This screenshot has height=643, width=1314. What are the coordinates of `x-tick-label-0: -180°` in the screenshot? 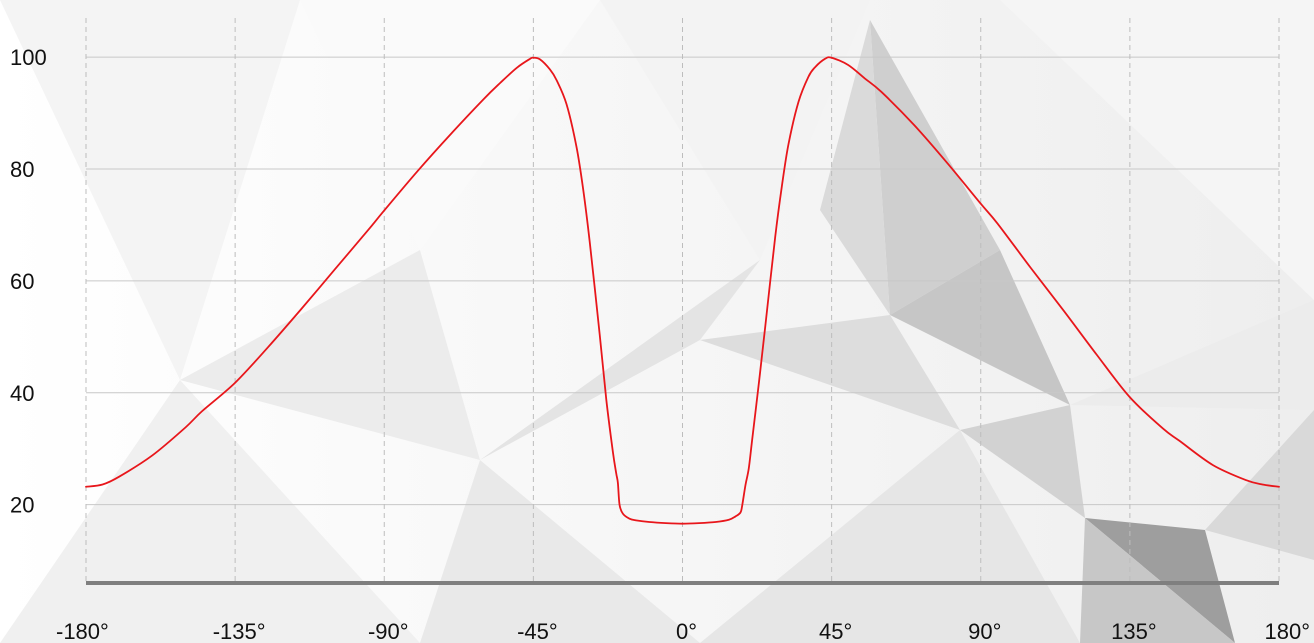 It's located at (82, 631).